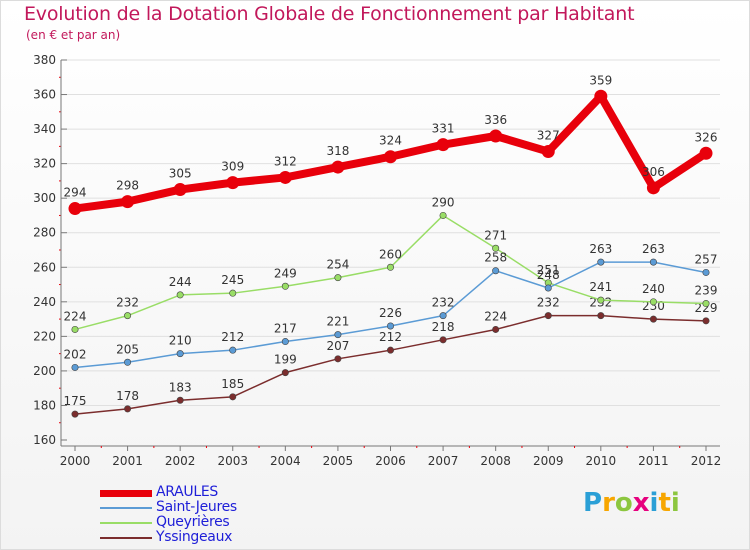 Image resolution: width=750 pixels, height=550 pixels. Describe the element at coordinates (706, 259) in the screenshot. I see `data-label-saint-jeures: 257` at that location.